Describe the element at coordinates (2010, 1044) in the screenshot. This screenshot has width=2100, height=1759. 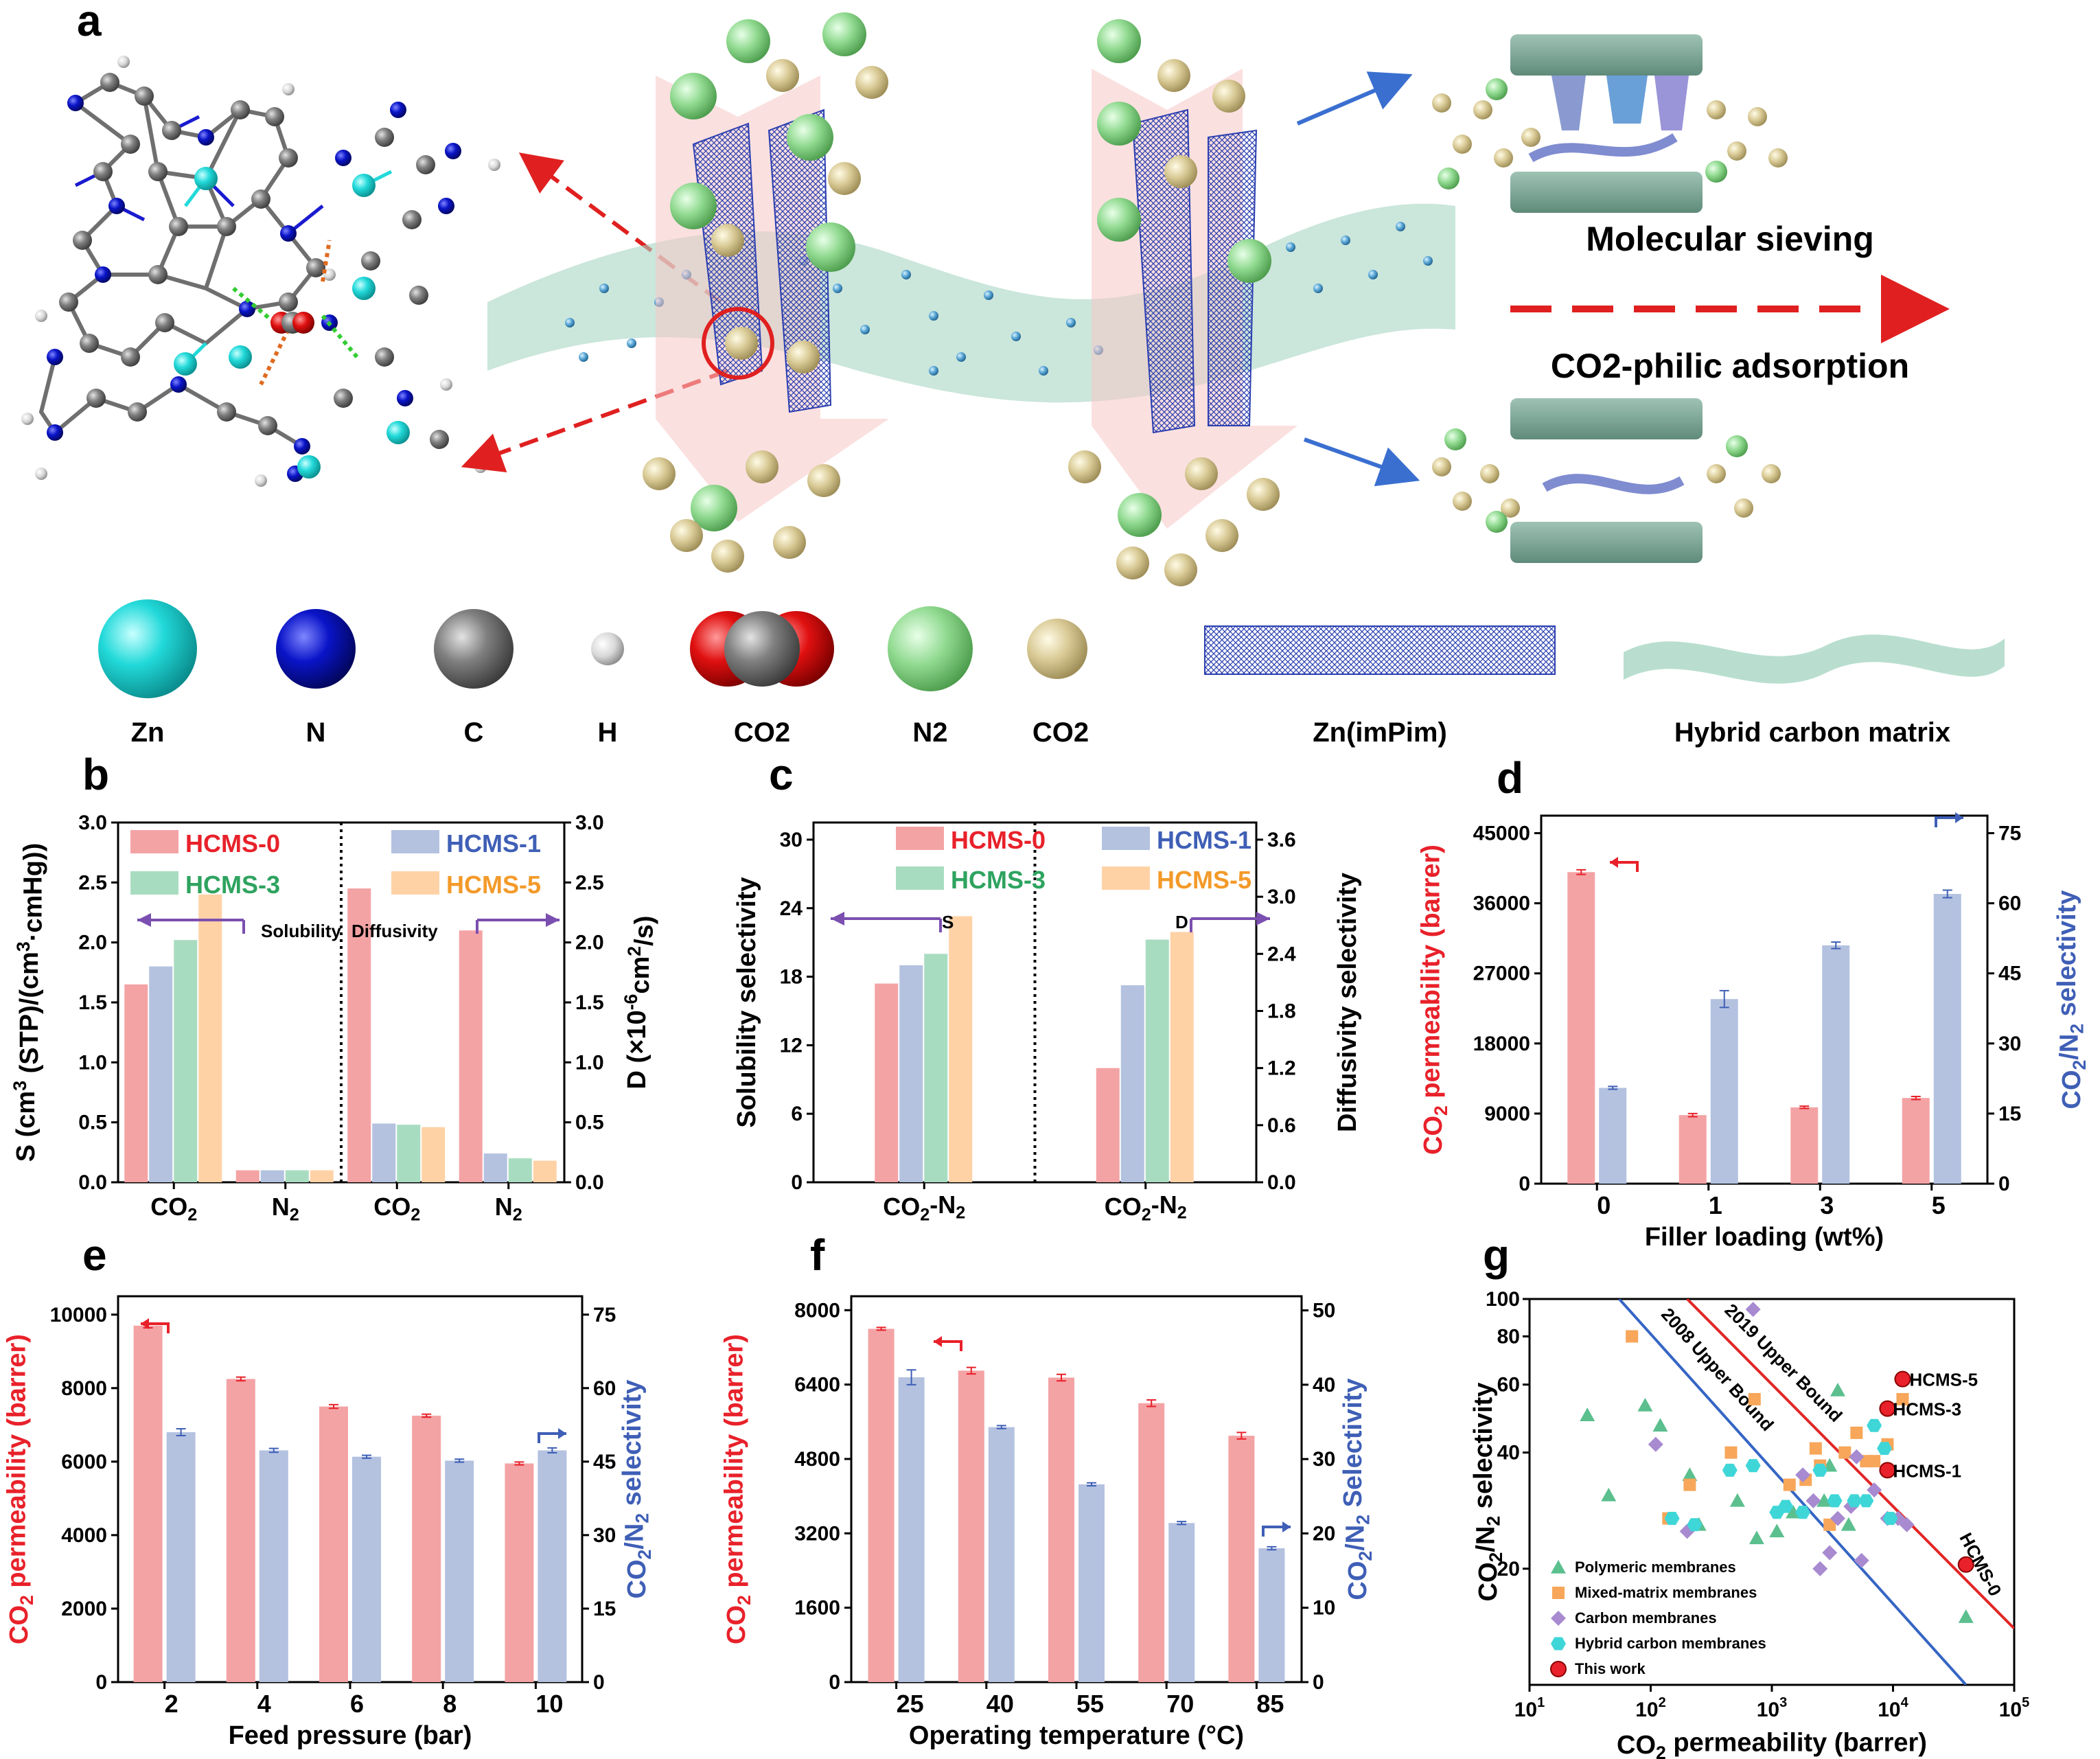
I see `y2-tick-label: 30` at that location.